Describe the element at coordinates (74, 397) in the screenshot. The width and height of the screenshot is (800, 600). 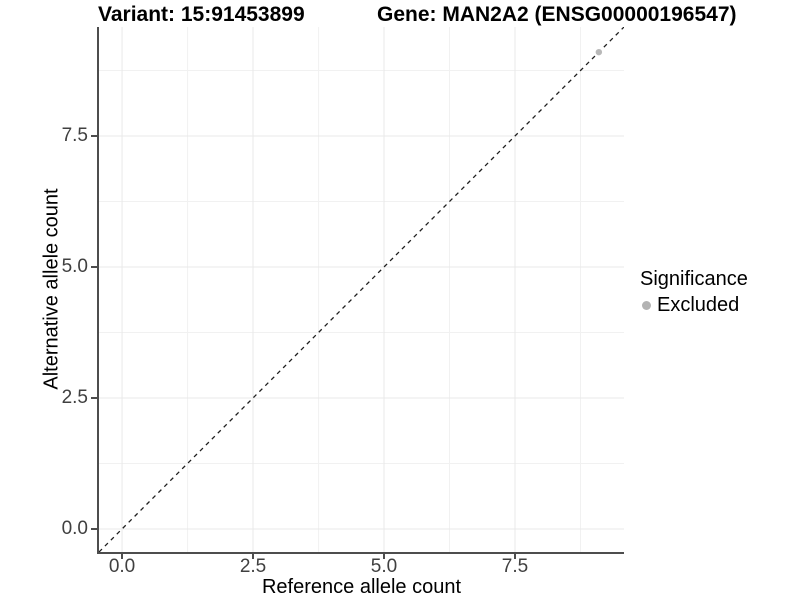
I see `y-tick-label: 2.5` at that location.